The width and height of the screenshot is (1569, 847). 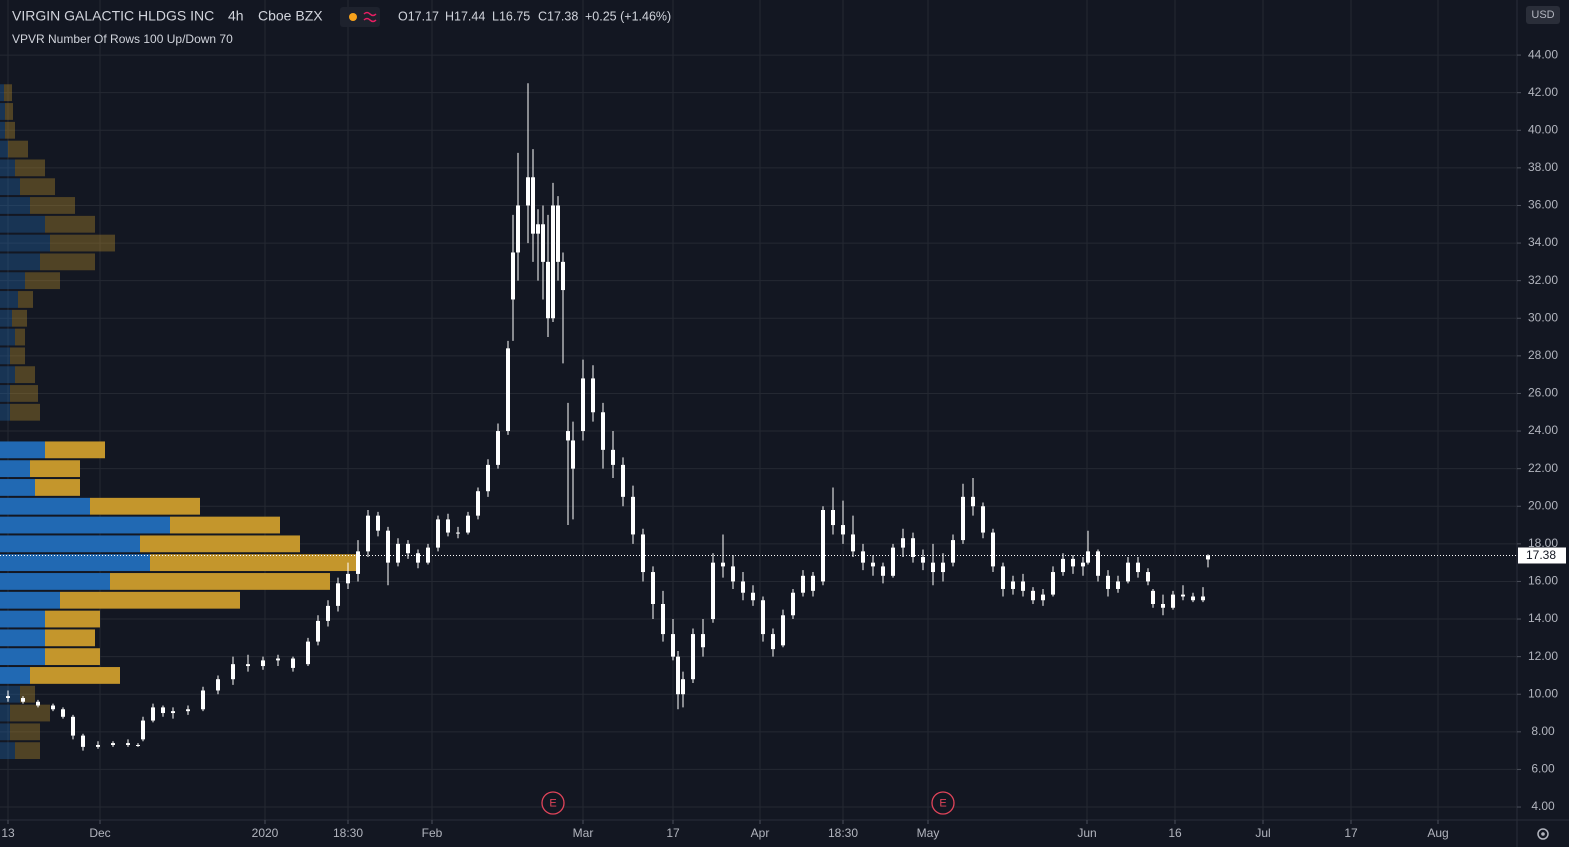 I want to click on y-tick-label: 20.00, so click(x=1543, y=505).